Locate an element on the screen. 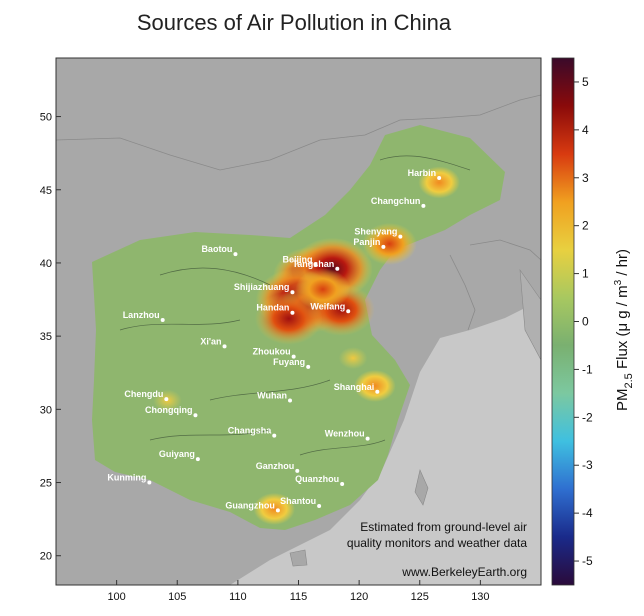  city-label: Handan is located at coordinates (272, 308).